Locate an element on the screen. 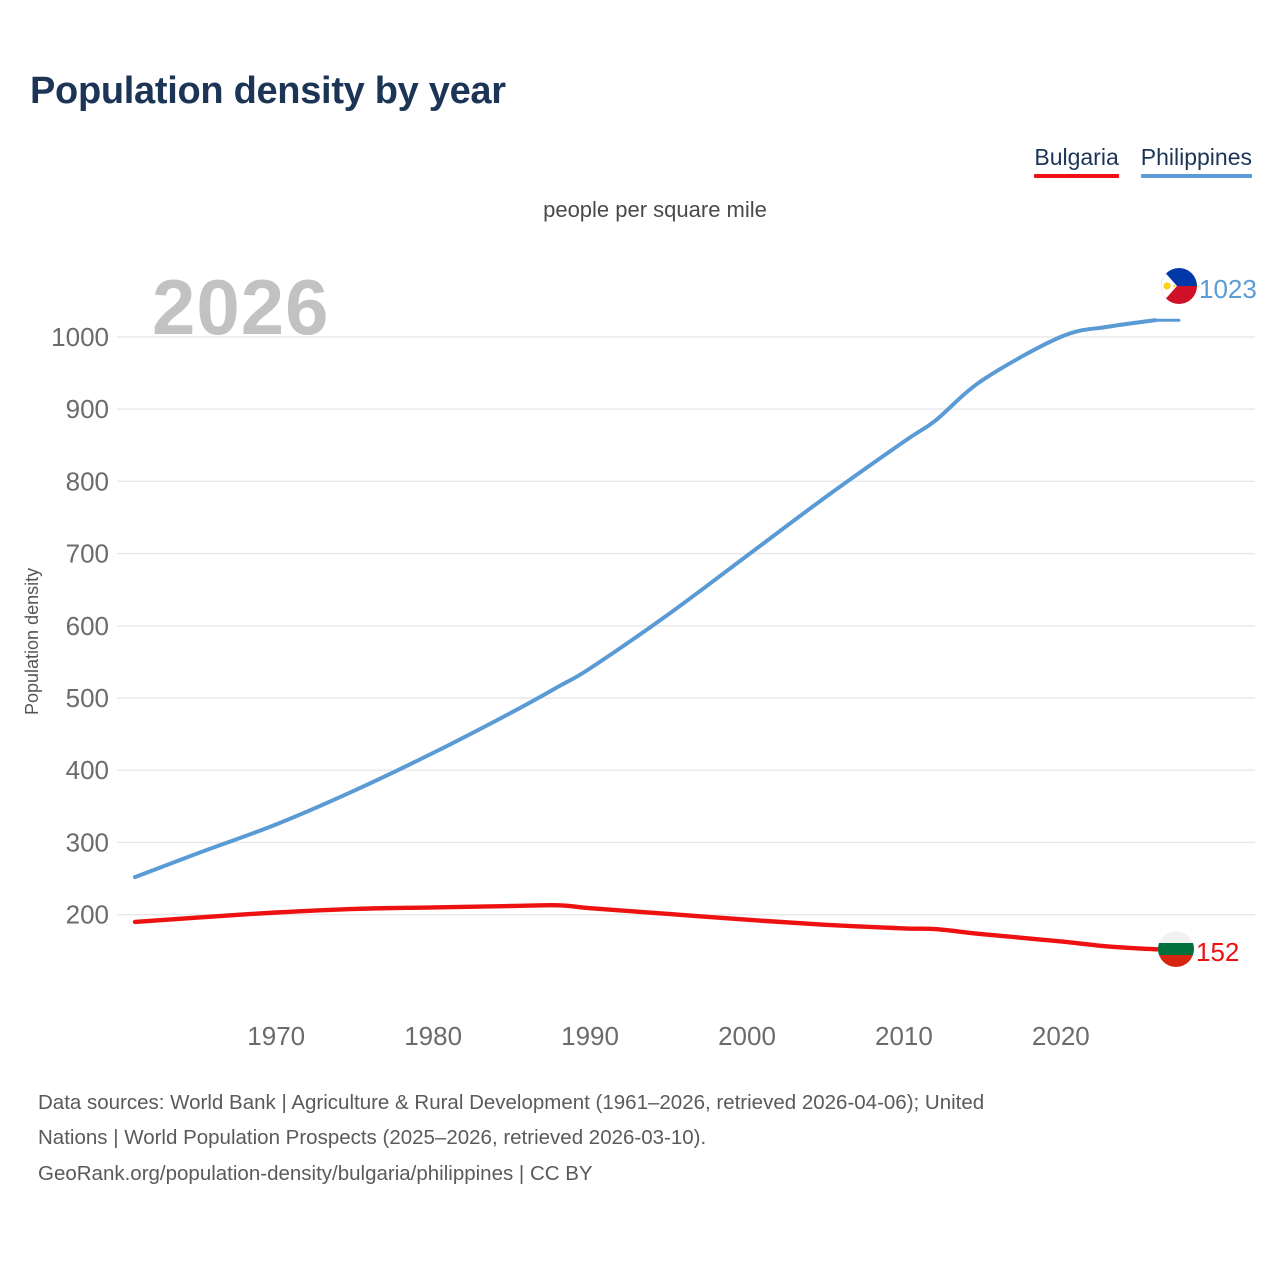 The width and height of the screenshot is (1280, 1280). connector-stubs-group is located at coordinates (1167, 635).